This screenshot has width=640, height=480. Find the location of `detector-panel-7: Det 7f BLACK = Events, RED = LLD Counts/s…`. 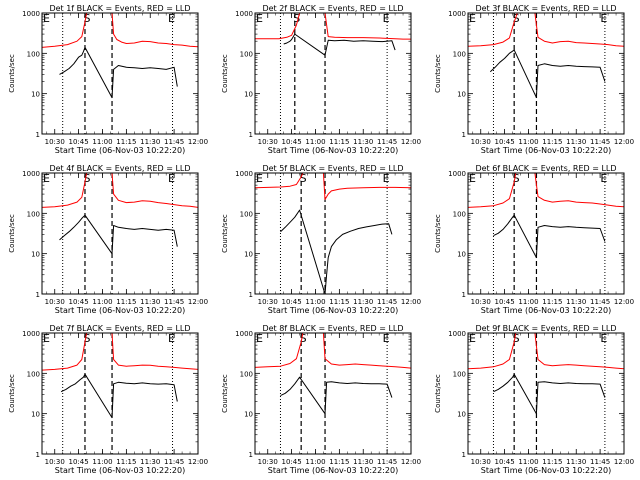

detector-panel-7: Det 7f BLACK = Events, RED = LLD Counts/s… is located at coordinates (108, 399).